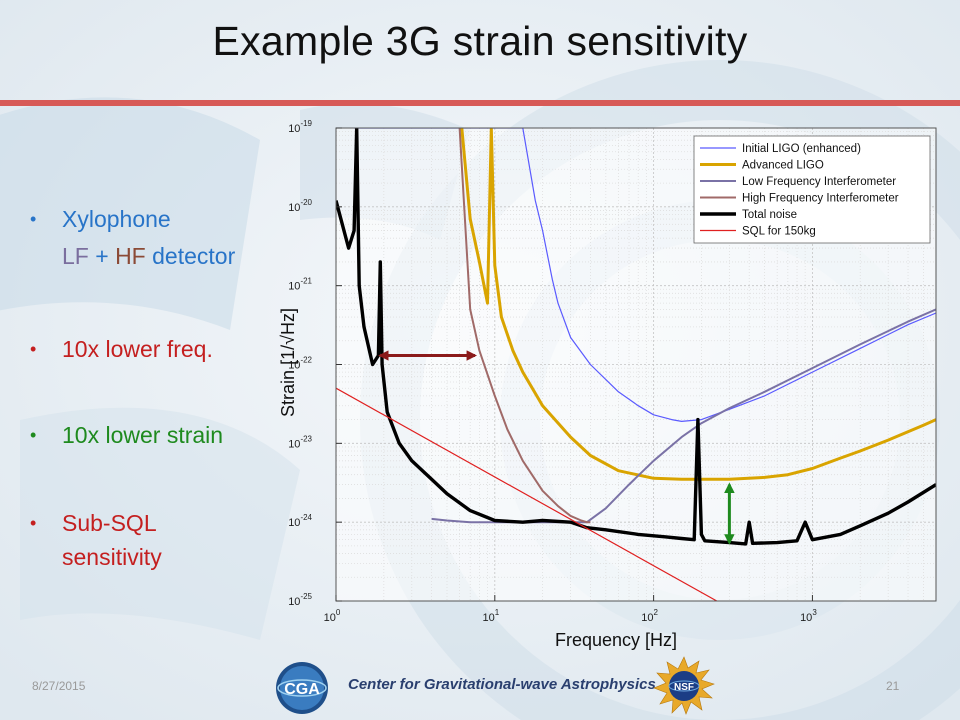  What do you see at coordinates (893, 686) in the screenshot?
I see `page-number: 21` at bounding box center [893, 686].